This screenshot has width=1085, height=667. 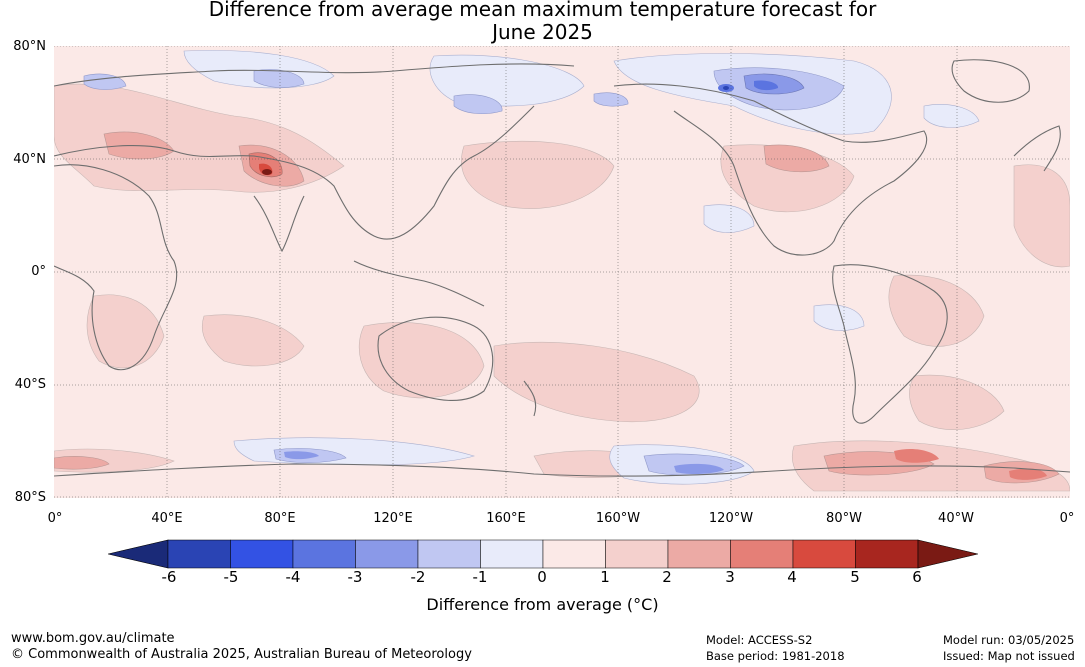 What do you see at coordinates (542, 32) in the screenshot?
I see `title-line-2: June 2025` at bounding box center [542, 32].